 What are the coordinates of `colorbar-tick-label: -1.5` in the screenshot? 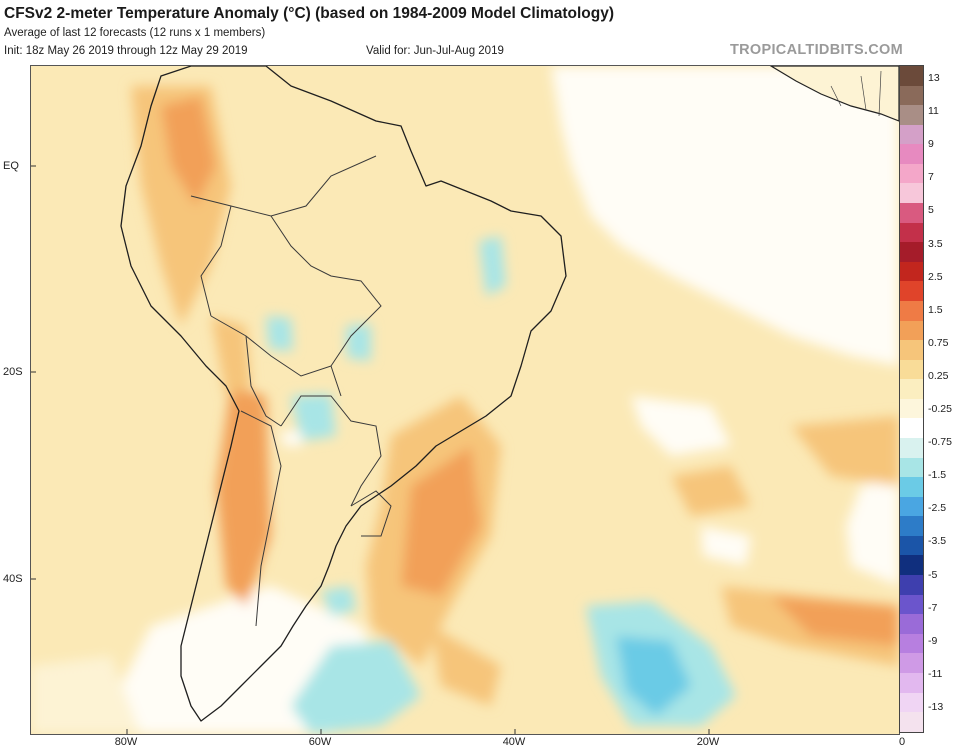 It's located at (937, 475).